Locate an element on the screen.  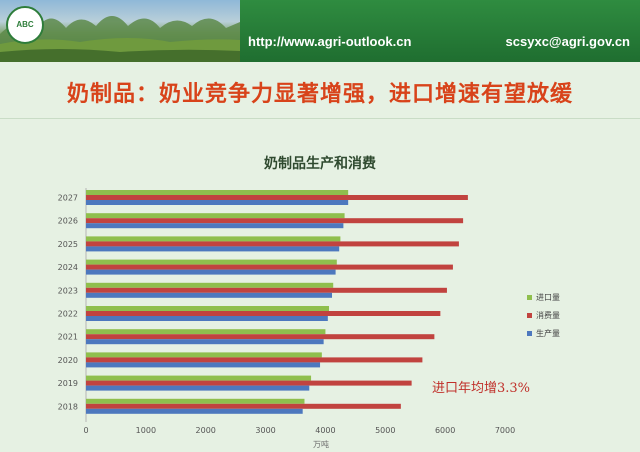
y-tick-label: 2027 is located at coordinates (68, 198).